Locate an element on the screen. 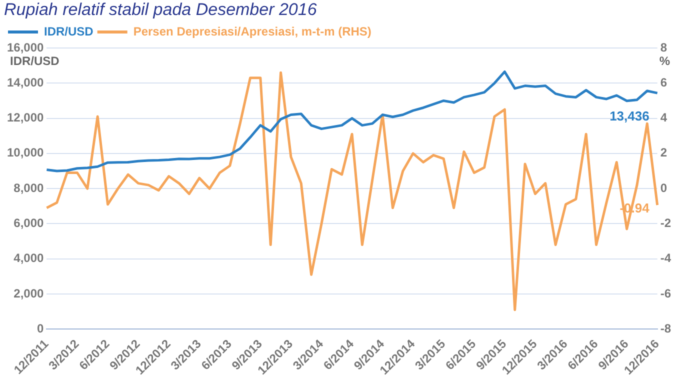 Image resolution: width=684 pixels, height=385 pixels. chart-title: Rupiah relatif stabil pada Desember 2016 is located at coordinates (160, 10).